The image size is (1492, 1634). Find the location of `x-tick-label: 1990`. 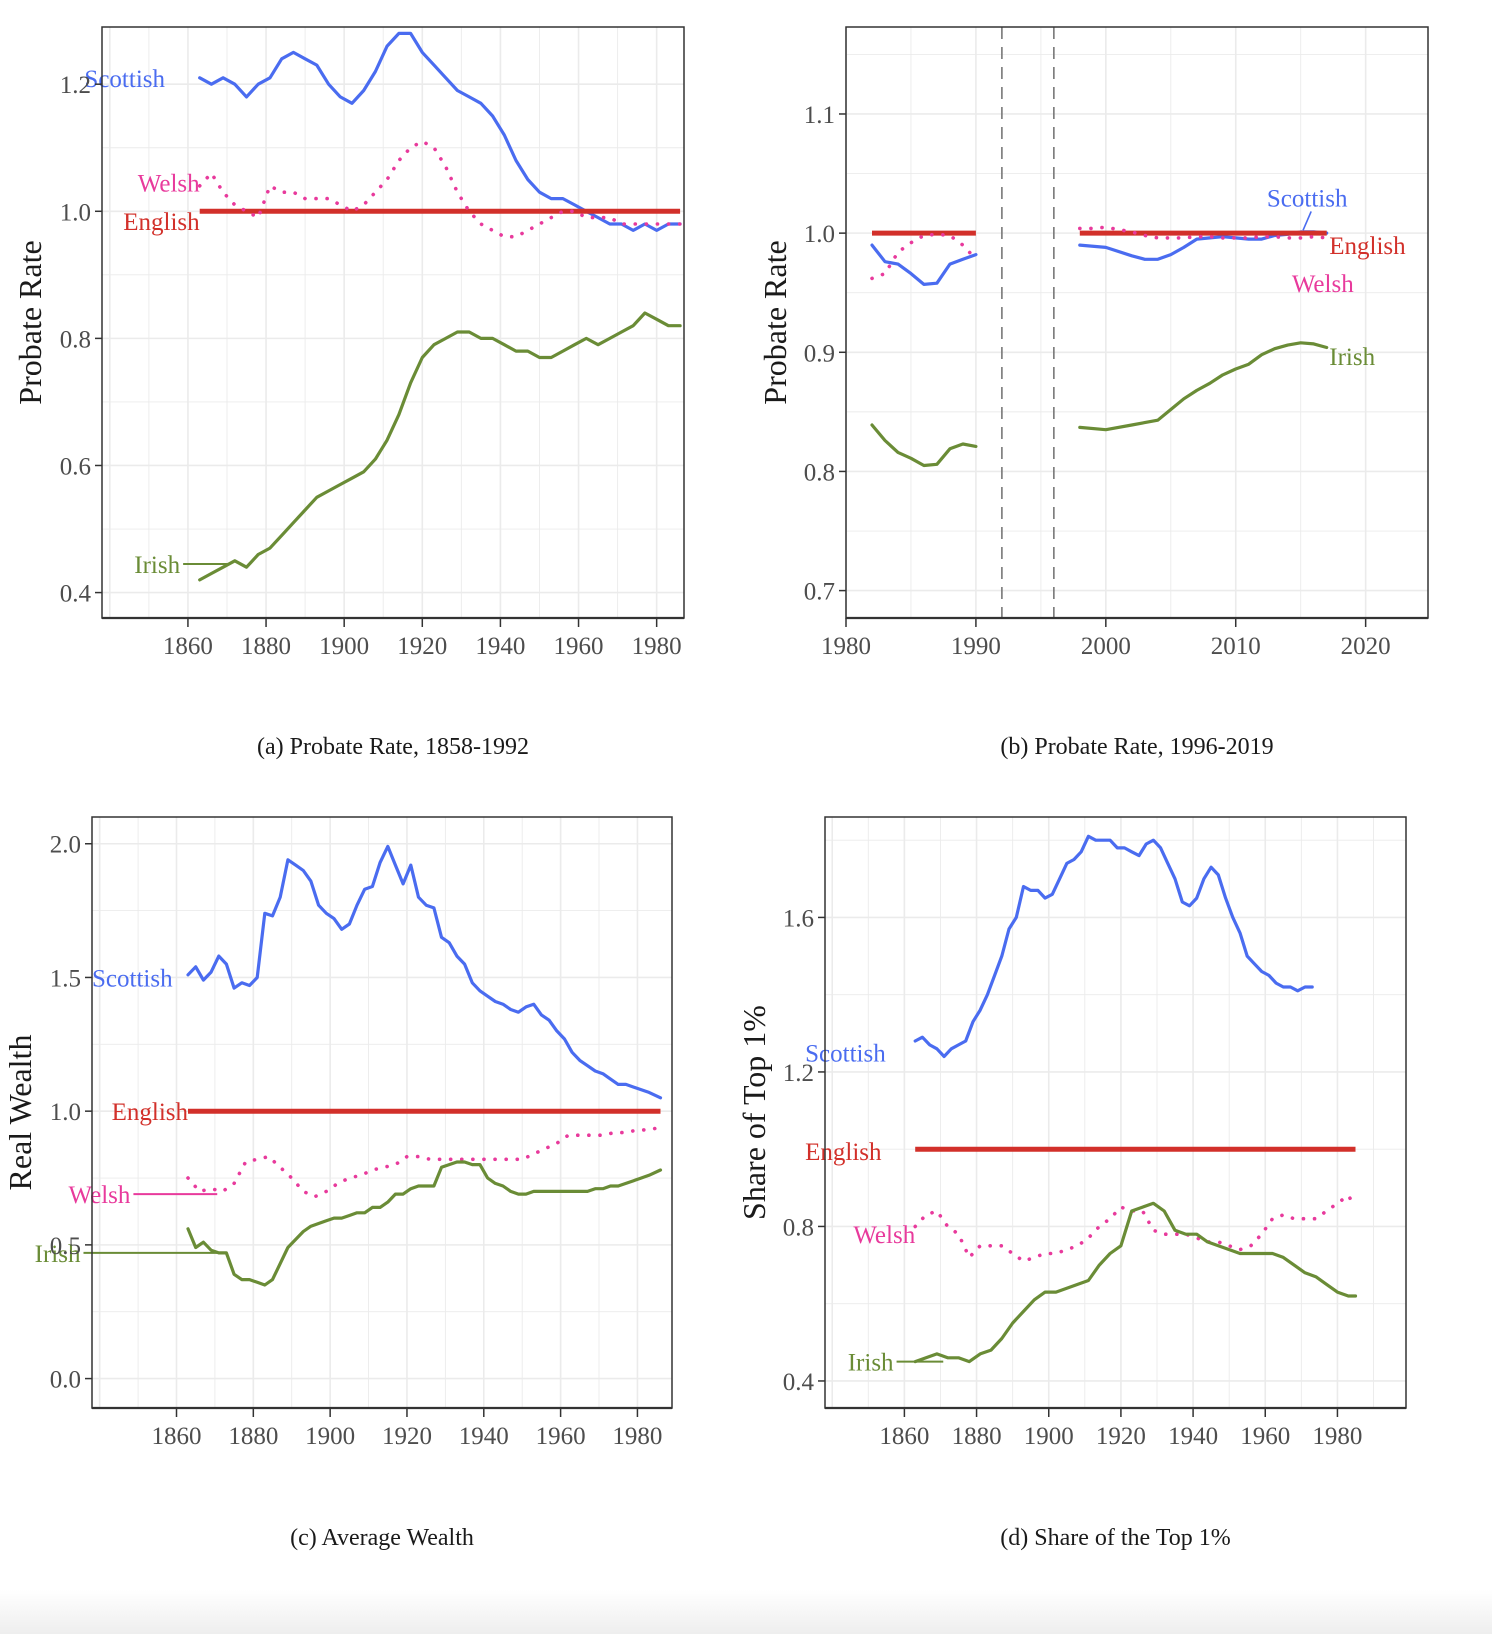

x-tick-label: 1990 is located at coordinates (976, 646).